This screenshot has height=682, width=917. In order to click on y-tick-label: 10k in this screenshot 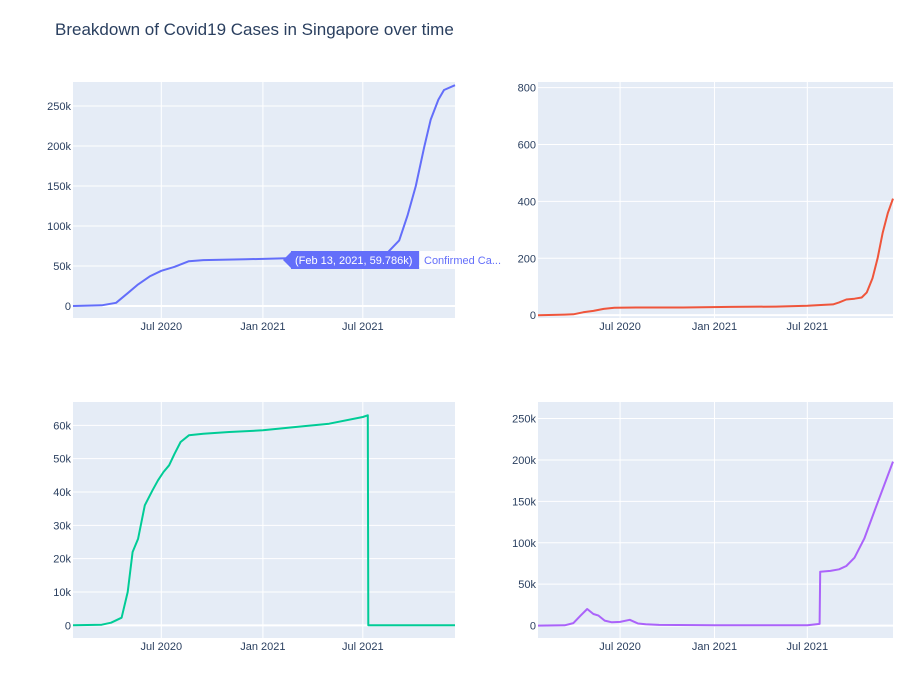, I will do `click(62, 593)`.